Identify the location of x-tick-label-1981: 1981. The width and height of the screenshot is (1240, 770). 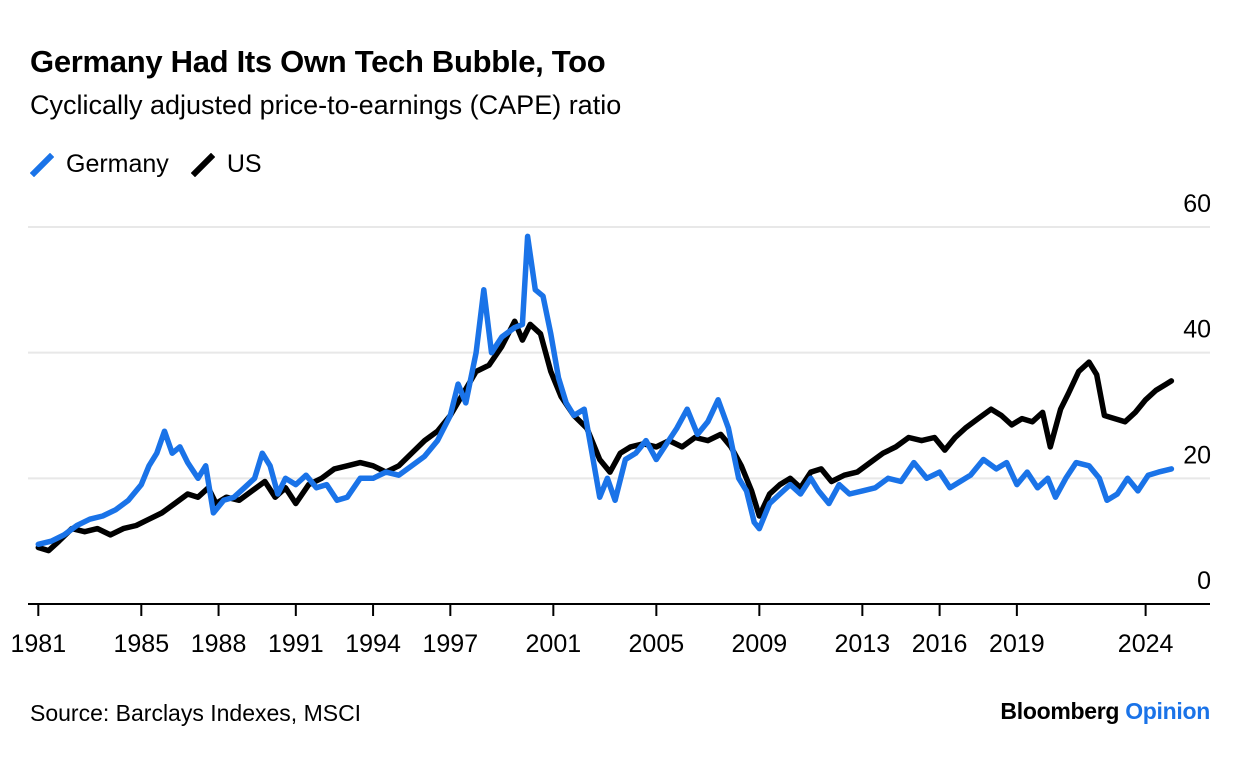
(38, 644).